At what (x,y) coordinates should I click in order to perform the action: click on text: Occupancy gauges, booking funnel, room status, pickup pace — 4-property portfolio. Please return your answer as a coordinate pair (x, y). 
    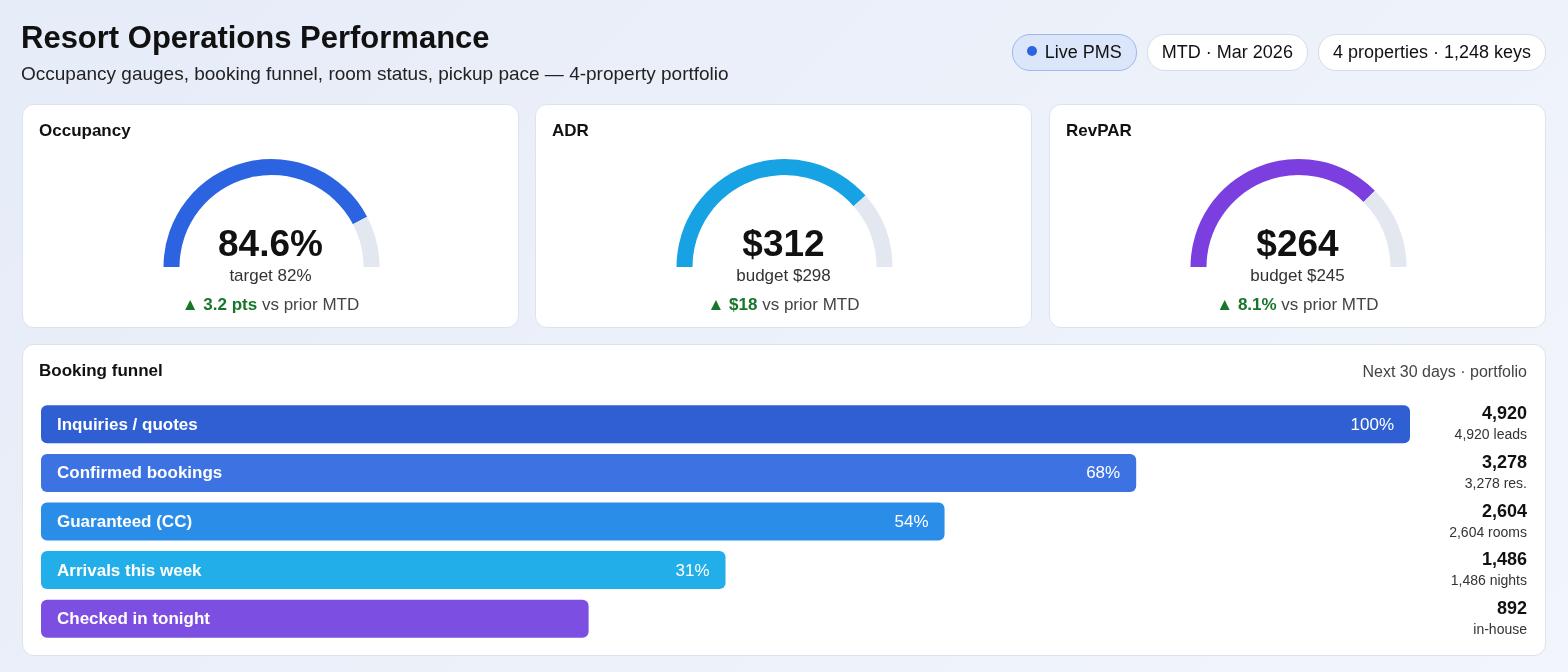
    Looking at the image, I should click on (375, 74).